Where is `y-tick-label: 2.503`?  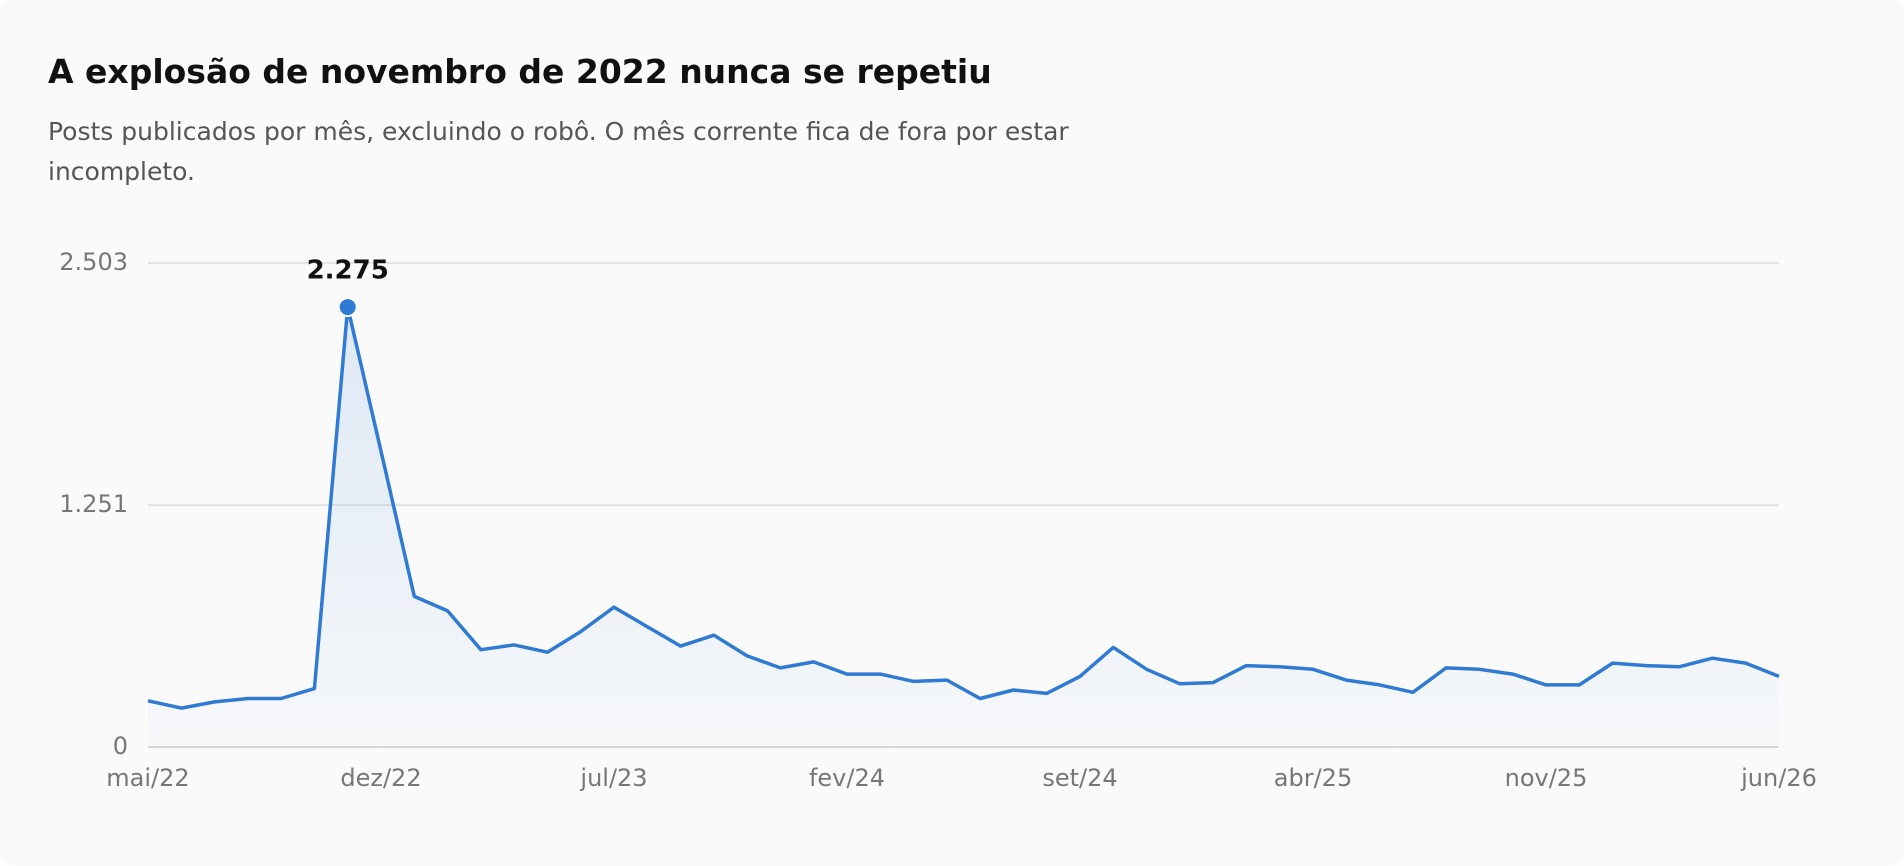 y-tick-label: 2.503 is located at coordinates (93, 262).